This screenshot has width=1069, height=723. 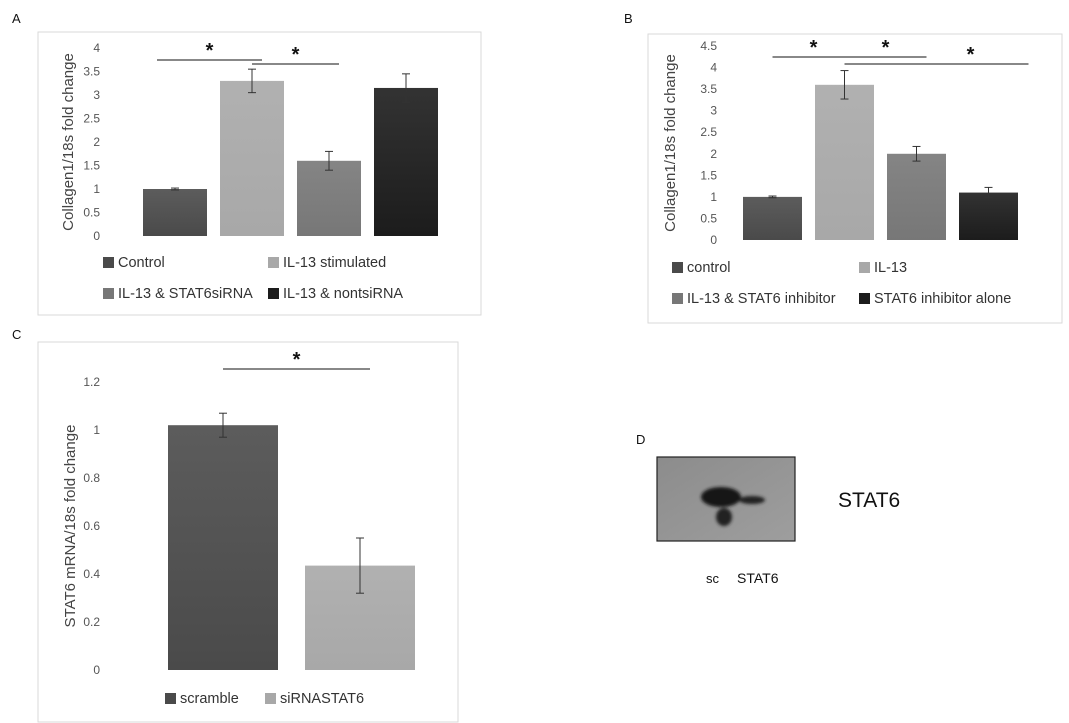 I want to click on chart-a-legend-label: IL-13 stimulated, so click(x=334, y=263).